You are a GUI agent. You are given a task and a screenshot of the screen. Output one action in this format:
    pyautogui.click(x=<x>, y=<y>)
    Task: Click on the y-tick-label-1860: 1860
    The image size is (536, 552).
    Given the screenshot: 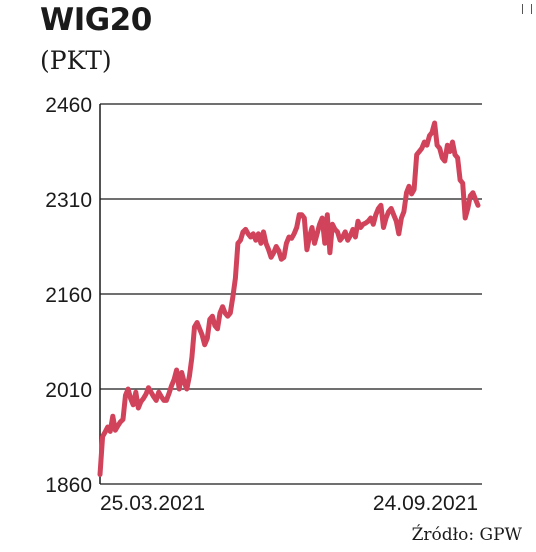 What is the action you would take?
    pyautogui.click(x=68, y=485)
    